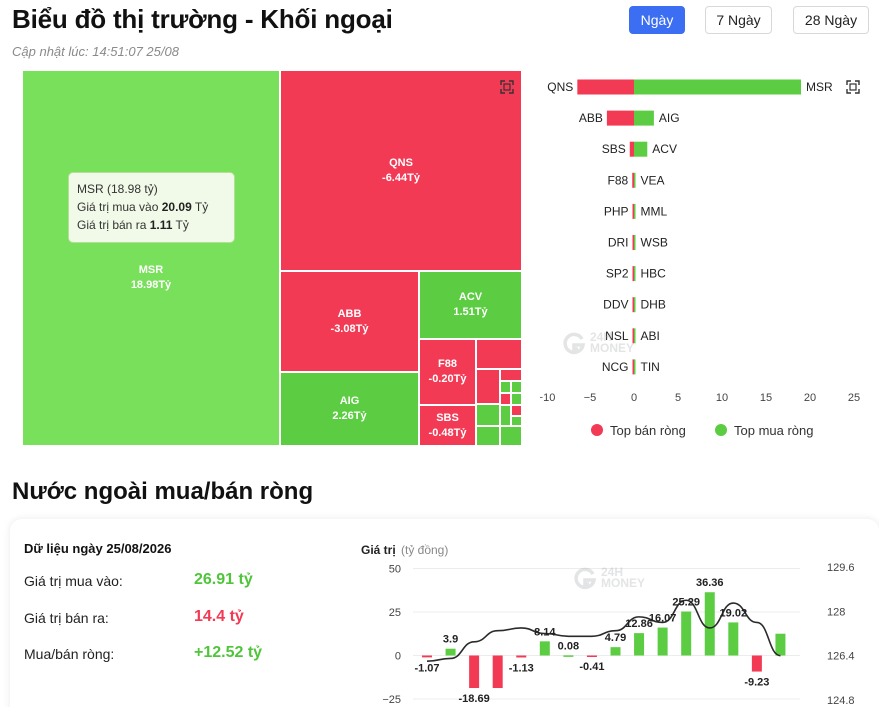  What do you see at coordinates (591, 667) in the screenshot?
I see `bar-value-label: -0.41` at bounding box center [591, 667].